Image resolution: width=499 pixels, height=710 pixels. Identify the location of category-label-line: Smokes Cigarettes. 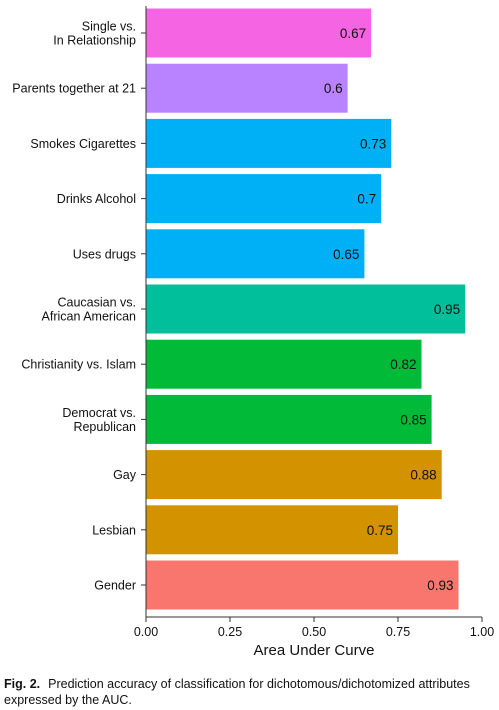
(83, 144).